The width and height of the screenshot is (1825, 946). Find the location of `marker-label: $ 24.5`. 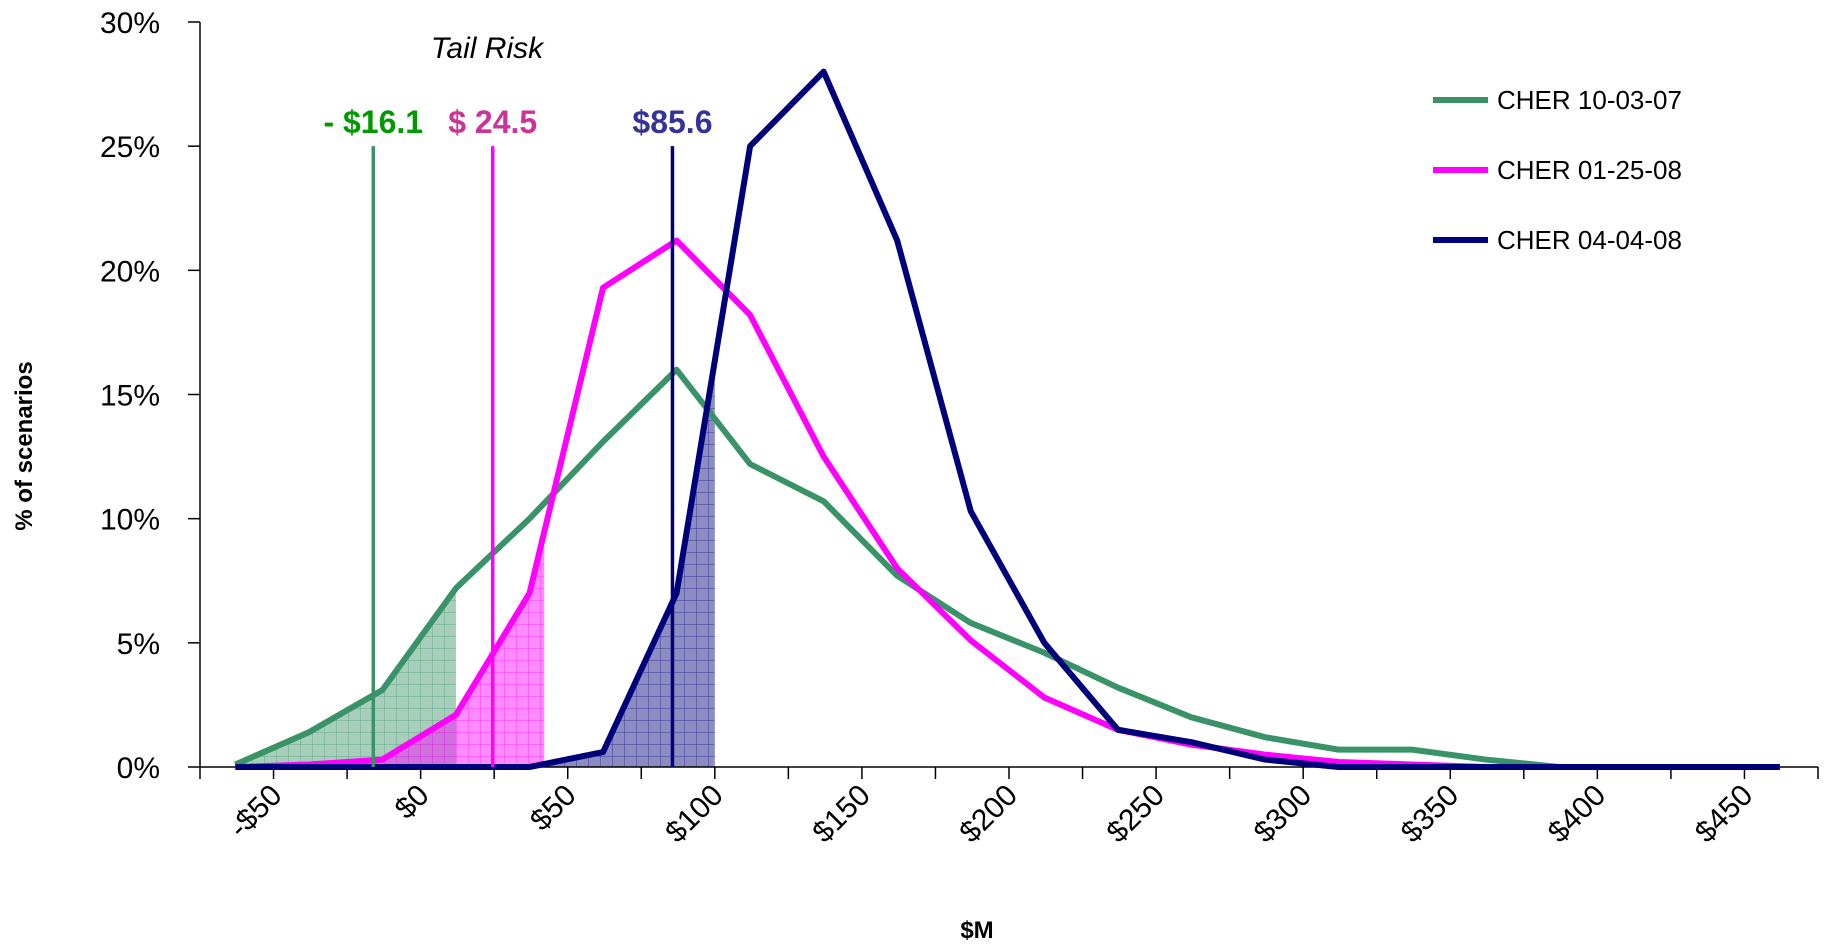

marker-label: $ 24.5 is located at coordinates (492, 122).